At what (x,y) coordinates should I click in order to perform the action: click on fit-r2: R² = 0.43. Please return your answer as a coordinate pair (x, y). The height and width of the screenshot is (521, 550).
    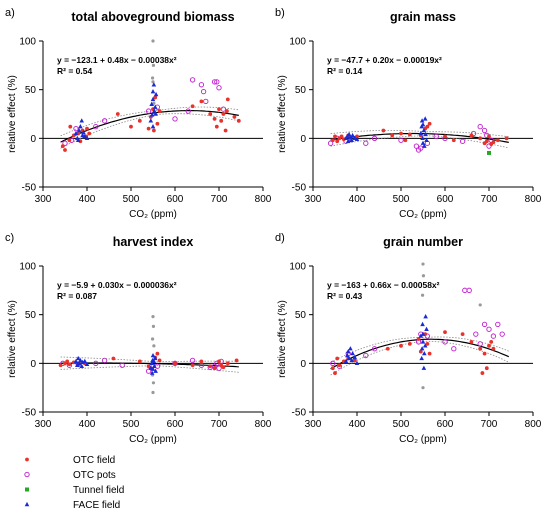
    Looking at the image, I should click on (344, 296).